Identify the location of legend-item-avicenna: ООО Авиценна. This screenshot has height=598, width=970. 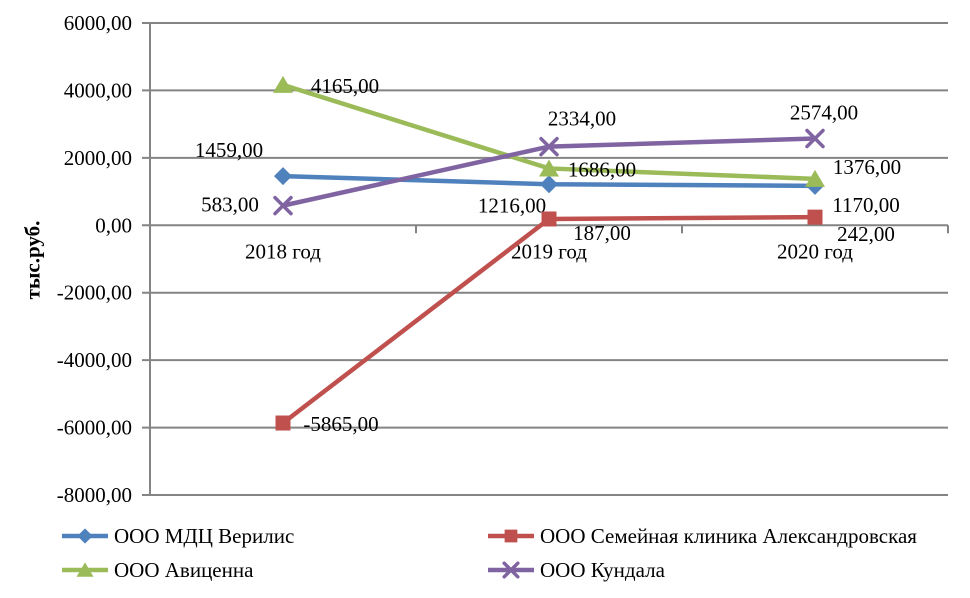
(275, 570).